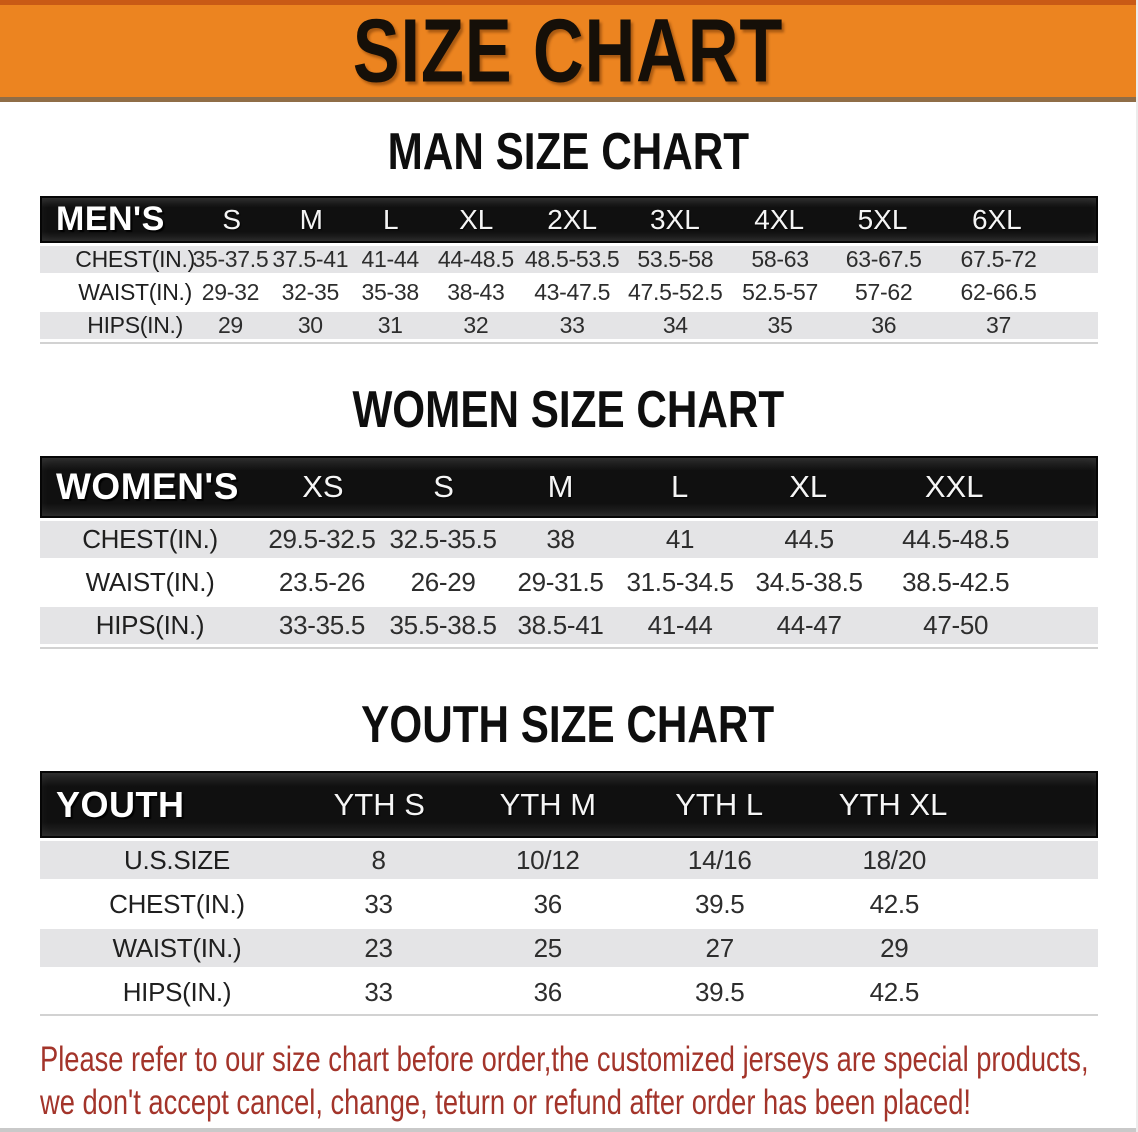 The image size is (1138, 1132). Describe the element at coordinates (378, 991) in the screenshot. I see `youth-cell-3-0: 33` at that location.